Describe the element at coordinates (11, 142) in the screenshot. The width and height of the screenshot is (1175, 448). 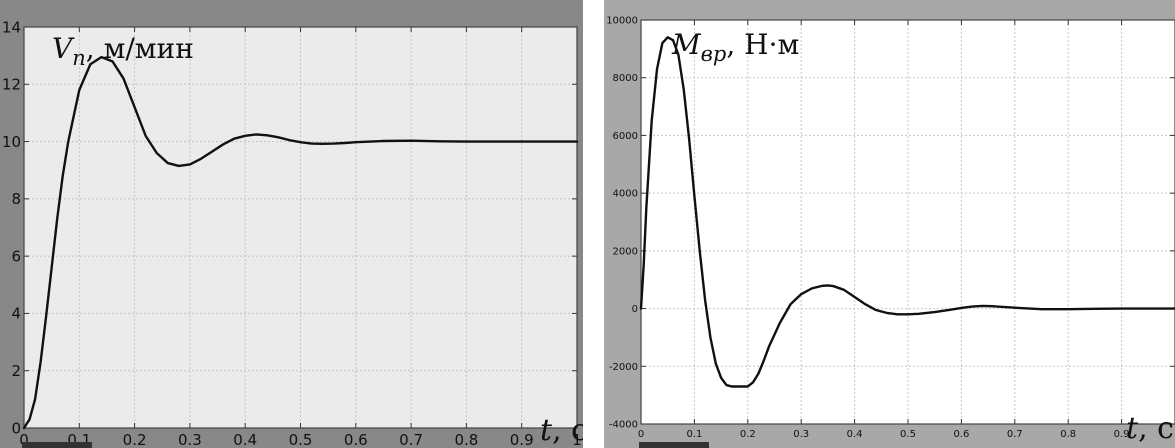
I see `y-tick-label: 10` at that location.